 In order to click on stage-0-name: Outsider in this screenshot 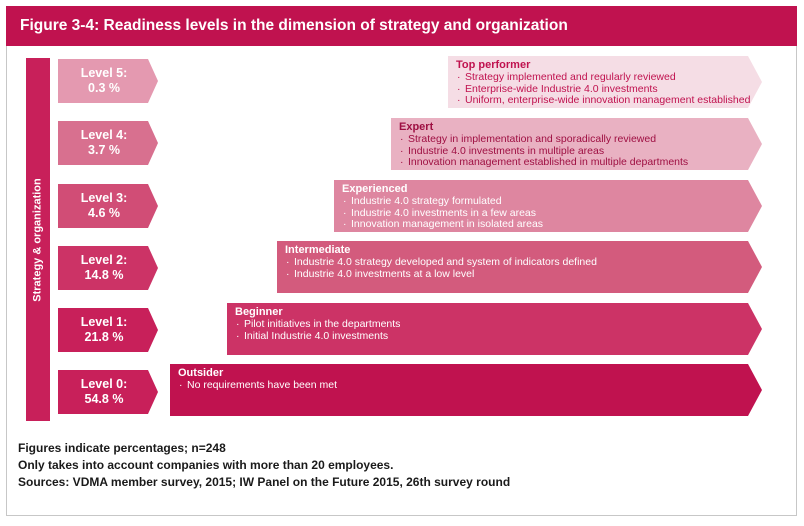, I will do `click(201, 373)`.